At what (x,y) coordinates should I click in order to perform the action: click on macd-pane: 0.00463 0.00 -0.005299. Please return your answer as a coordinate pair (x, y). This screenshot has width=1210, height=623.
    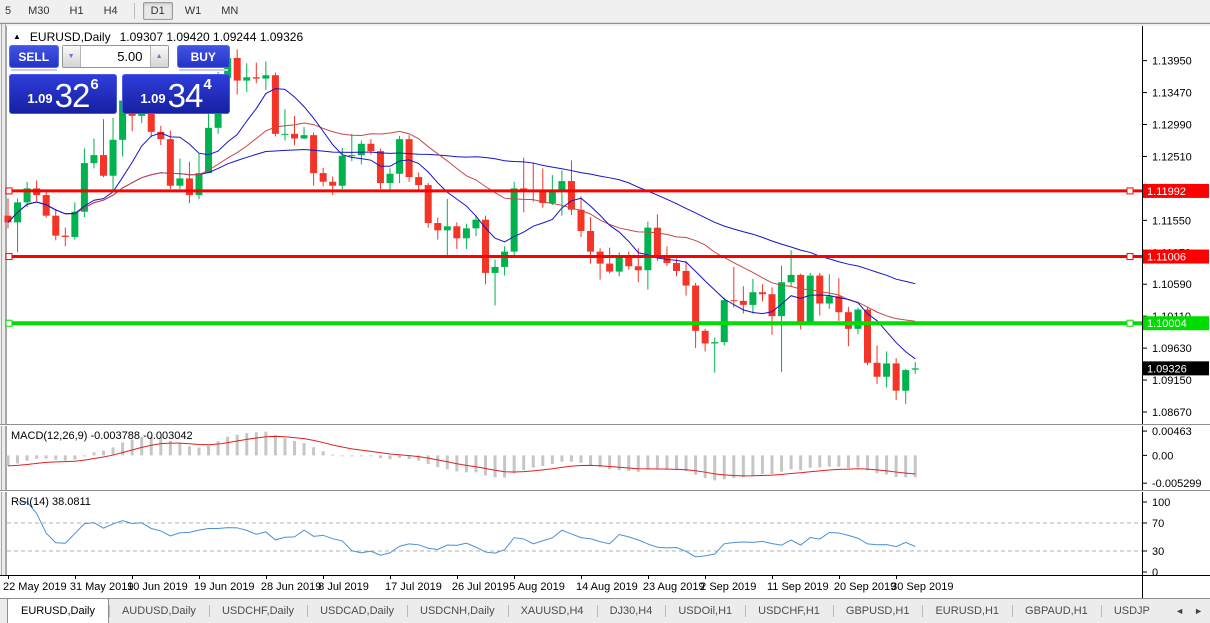
    Looking at the image, I should click on (605, 458).